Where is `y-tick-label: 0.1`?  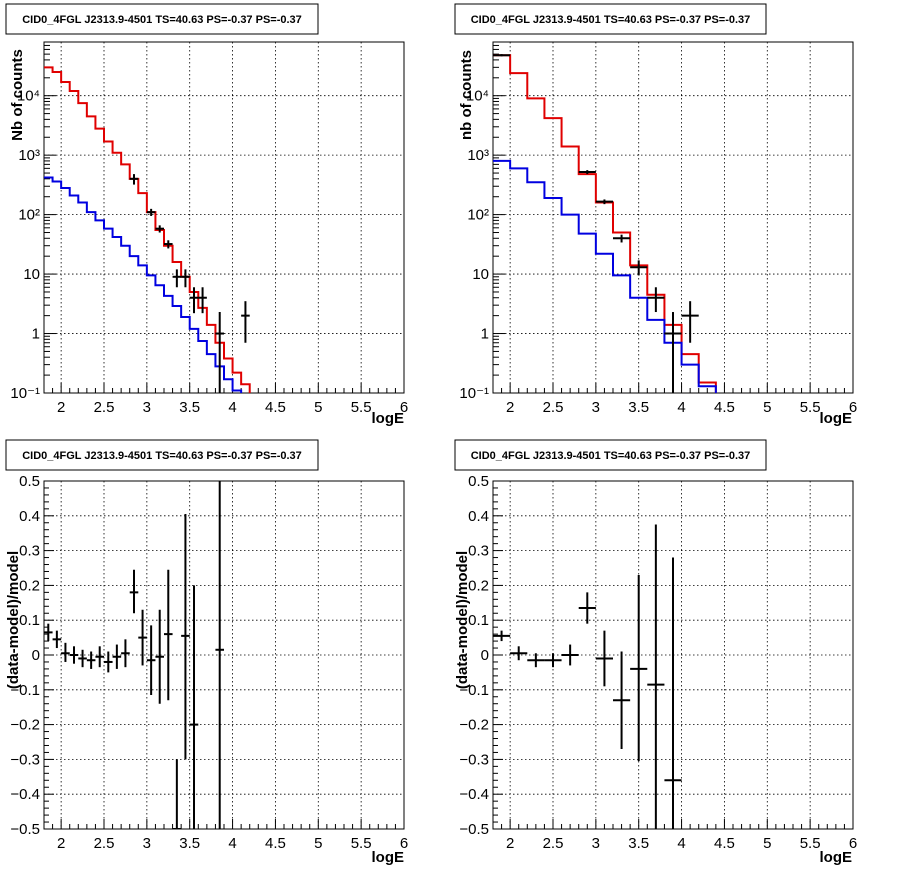 y-tick-label: 0.1 is located at coordinates (478, 620).